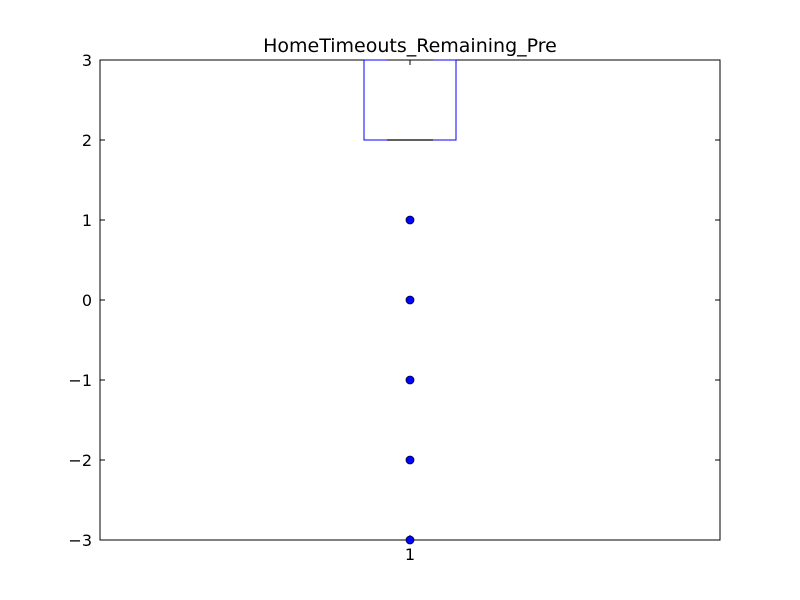 Image resolution: width=800 pixels, height=600 pixels. What do you see at coordinates (80, 380) in the screenshot?
I see `y-tick-label: −1` at bounding box center [80, 380].